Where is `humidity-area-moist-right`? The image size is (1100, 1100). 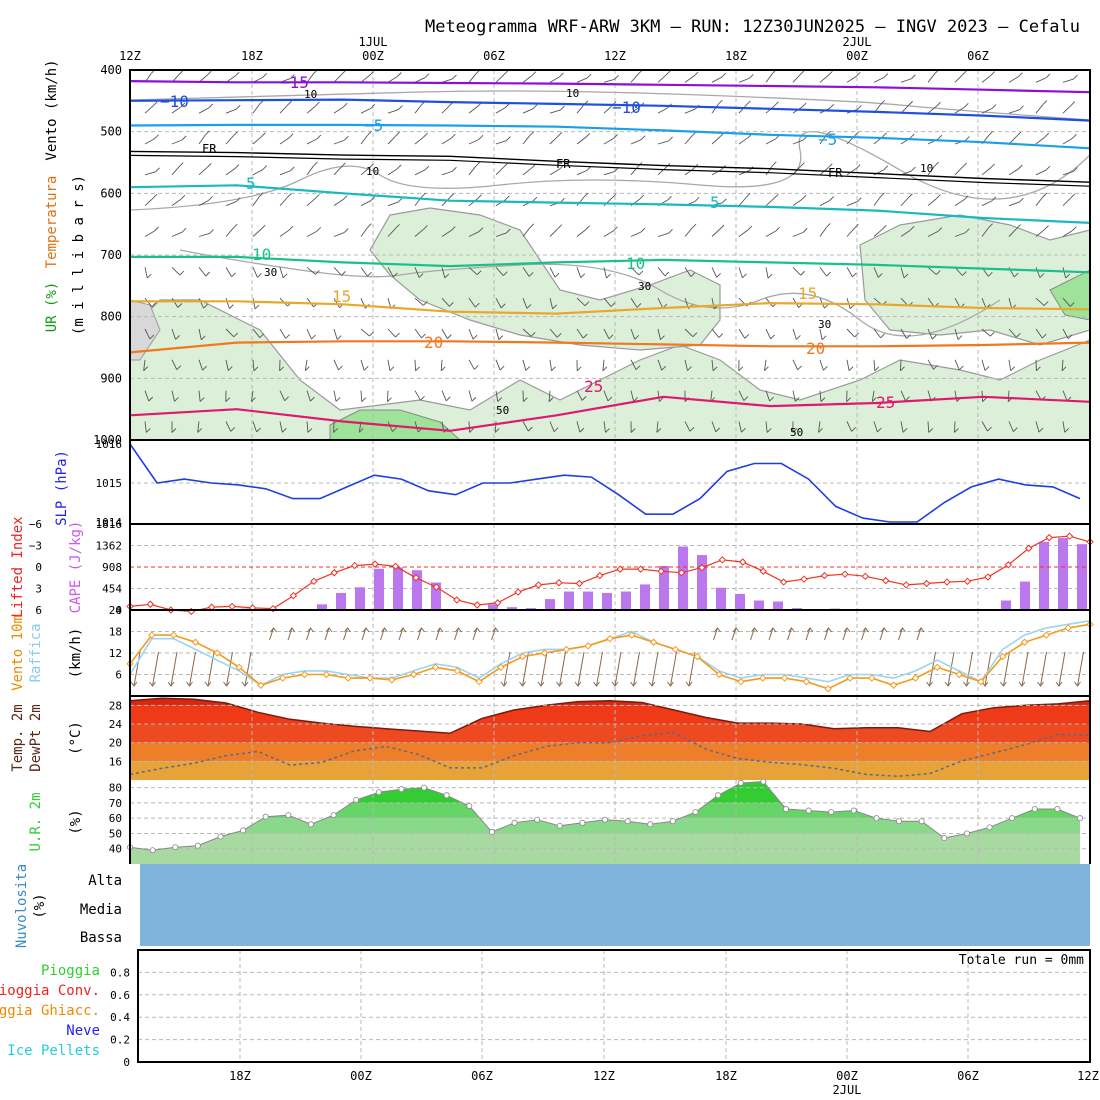 humidity-area-moist-right is located at coordinates (1069, 295).